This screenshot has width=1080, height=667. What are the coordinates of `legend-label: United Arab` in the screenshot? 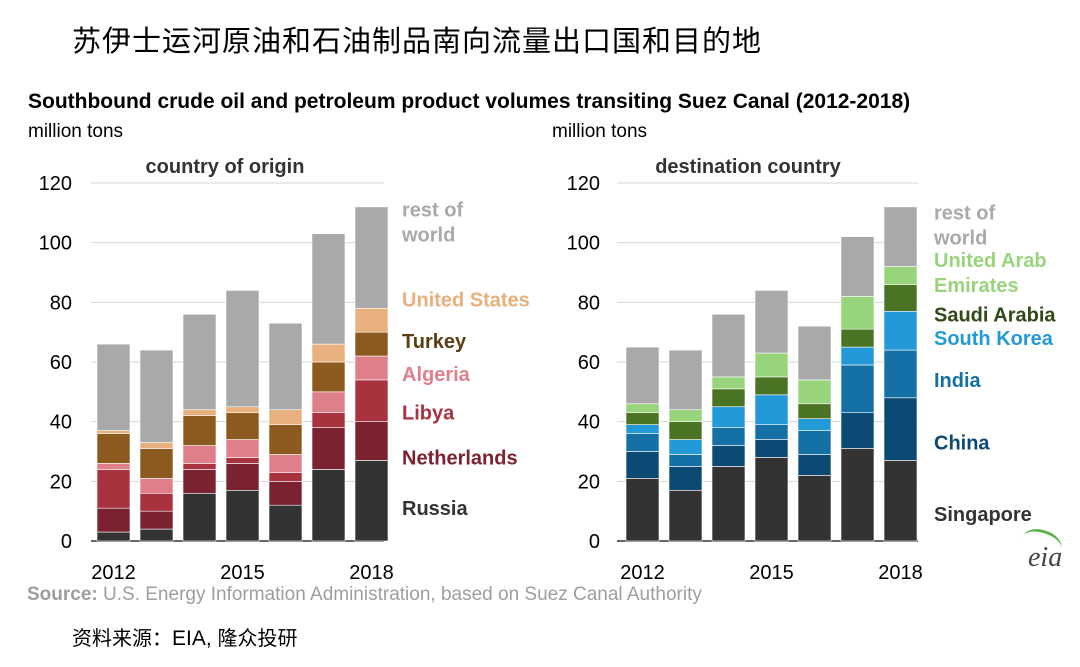 It's located at (990, 261).